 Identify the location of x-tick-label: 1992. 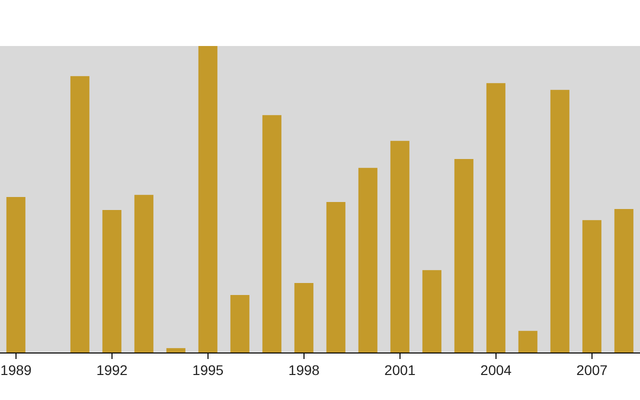
(112, 370).